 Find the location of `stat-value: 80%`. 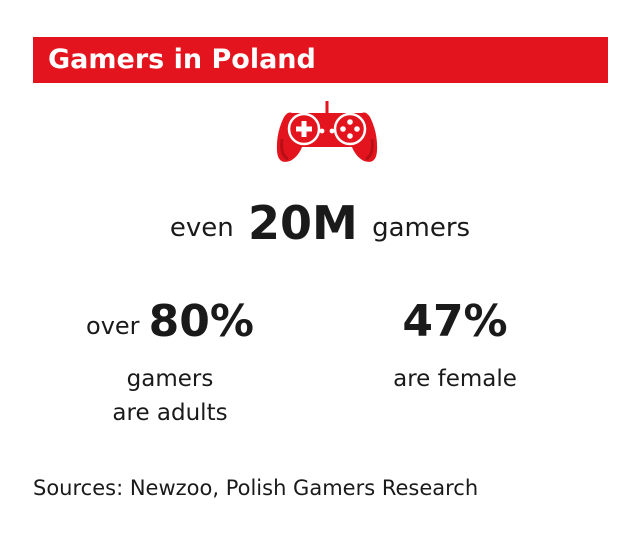

stat-value: 80% is located at coordinates (201, 321).